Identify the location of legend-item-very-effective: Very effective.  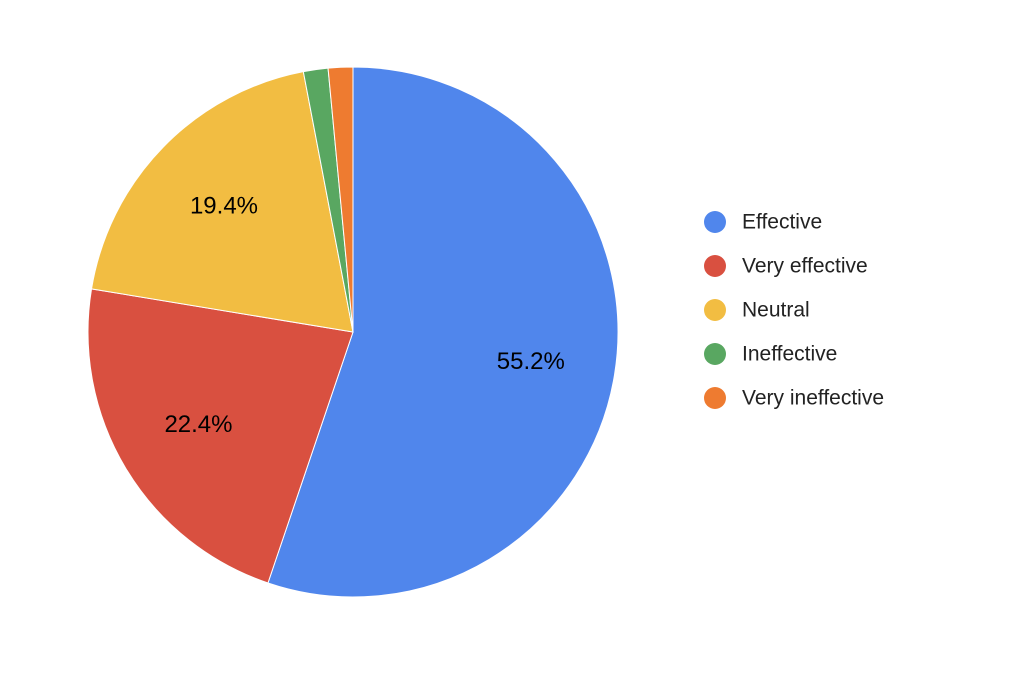
(786, 266).